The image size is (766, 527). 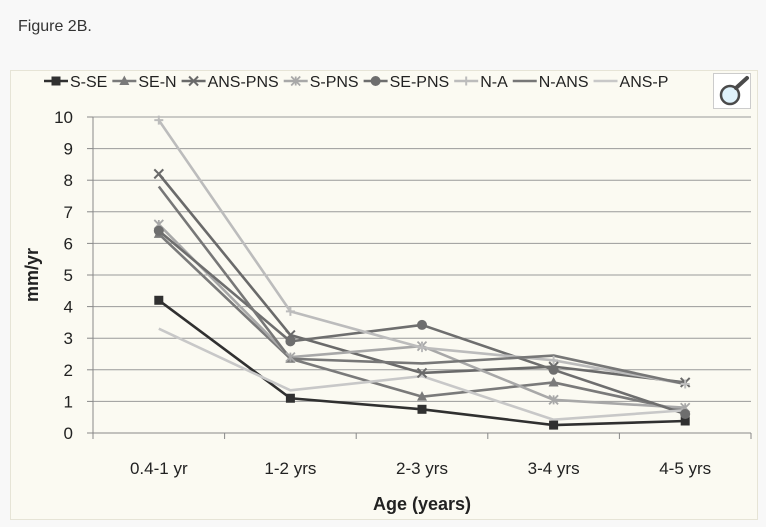 I want to click on legend-marker-ans-pns, so click(x=193, y=81).